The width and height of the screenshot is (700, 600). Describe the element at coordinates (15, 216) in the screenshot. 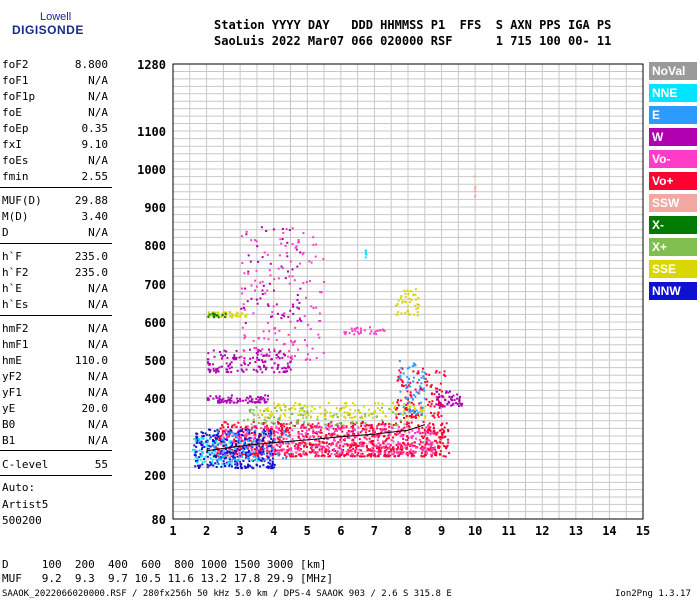

I see `param-name: M(D)` at that location.